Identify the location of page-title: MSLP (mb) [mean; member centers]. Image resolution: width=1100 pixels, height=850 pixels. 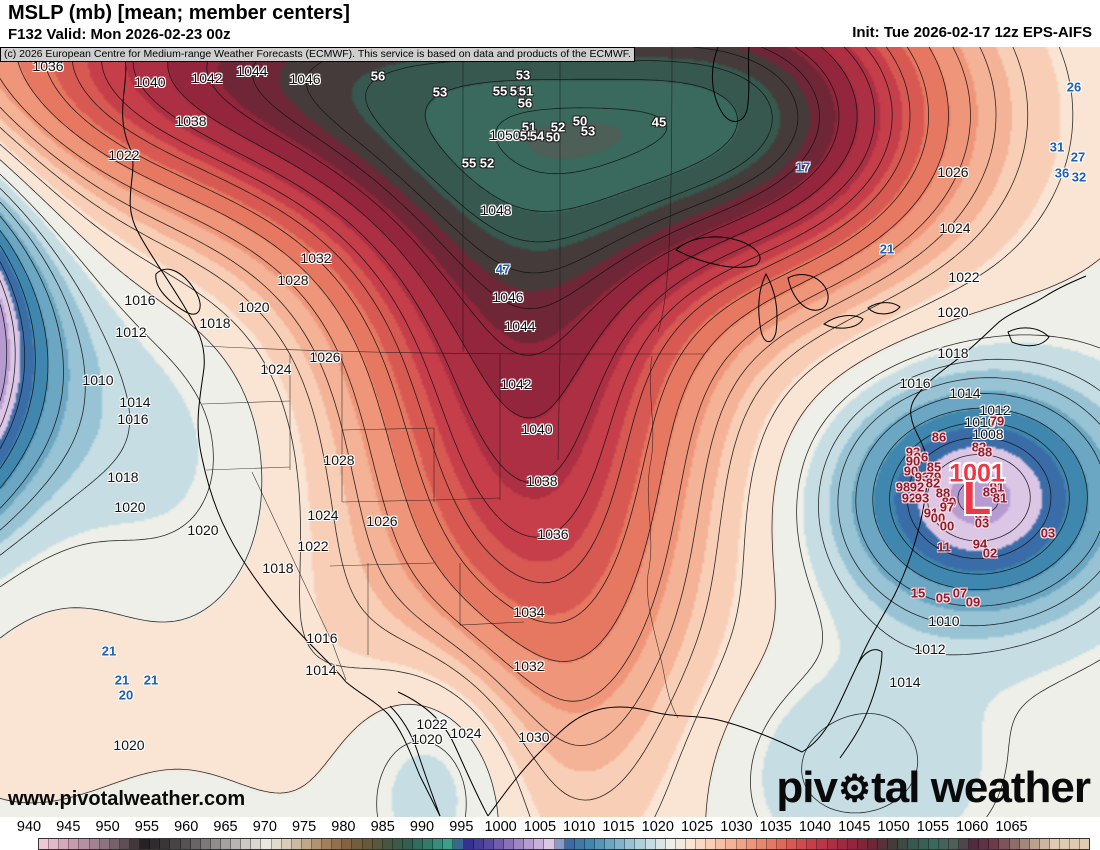
(179, 13).